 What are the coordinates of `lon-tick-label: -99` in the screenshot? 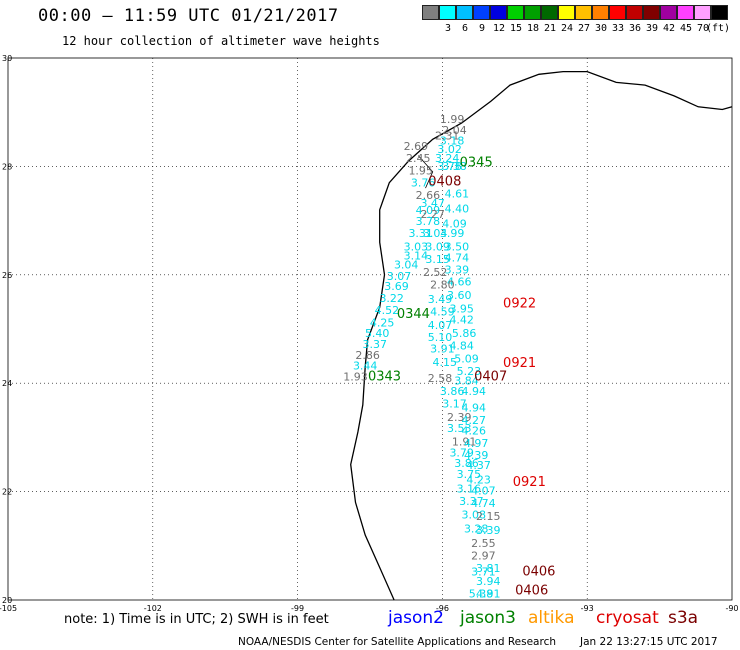 It's located at (297, 608).